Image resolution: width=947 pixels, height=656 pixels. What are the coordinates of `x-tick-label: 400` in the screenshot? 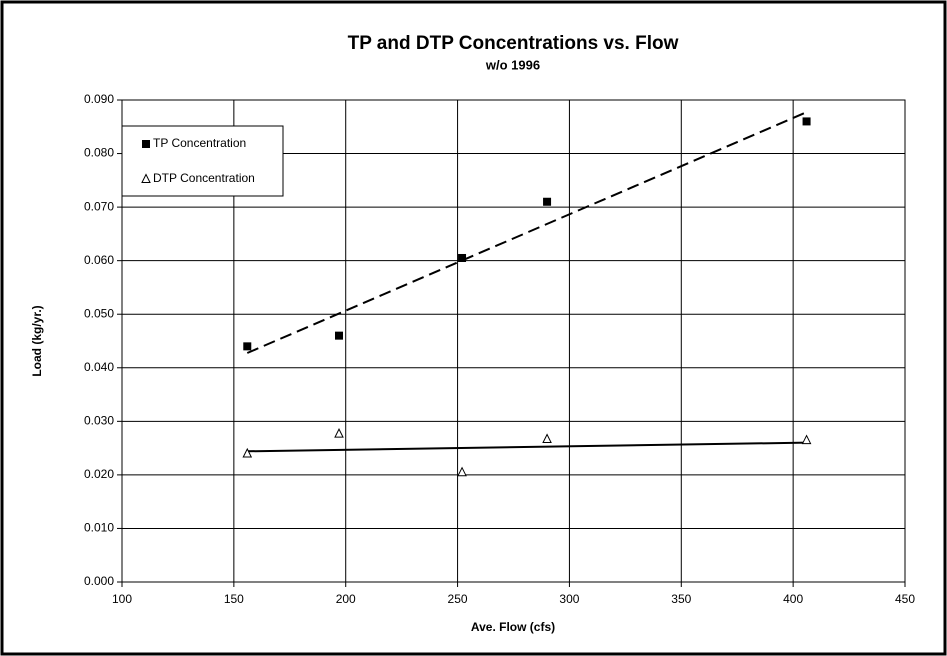 It's located at (793, 599).